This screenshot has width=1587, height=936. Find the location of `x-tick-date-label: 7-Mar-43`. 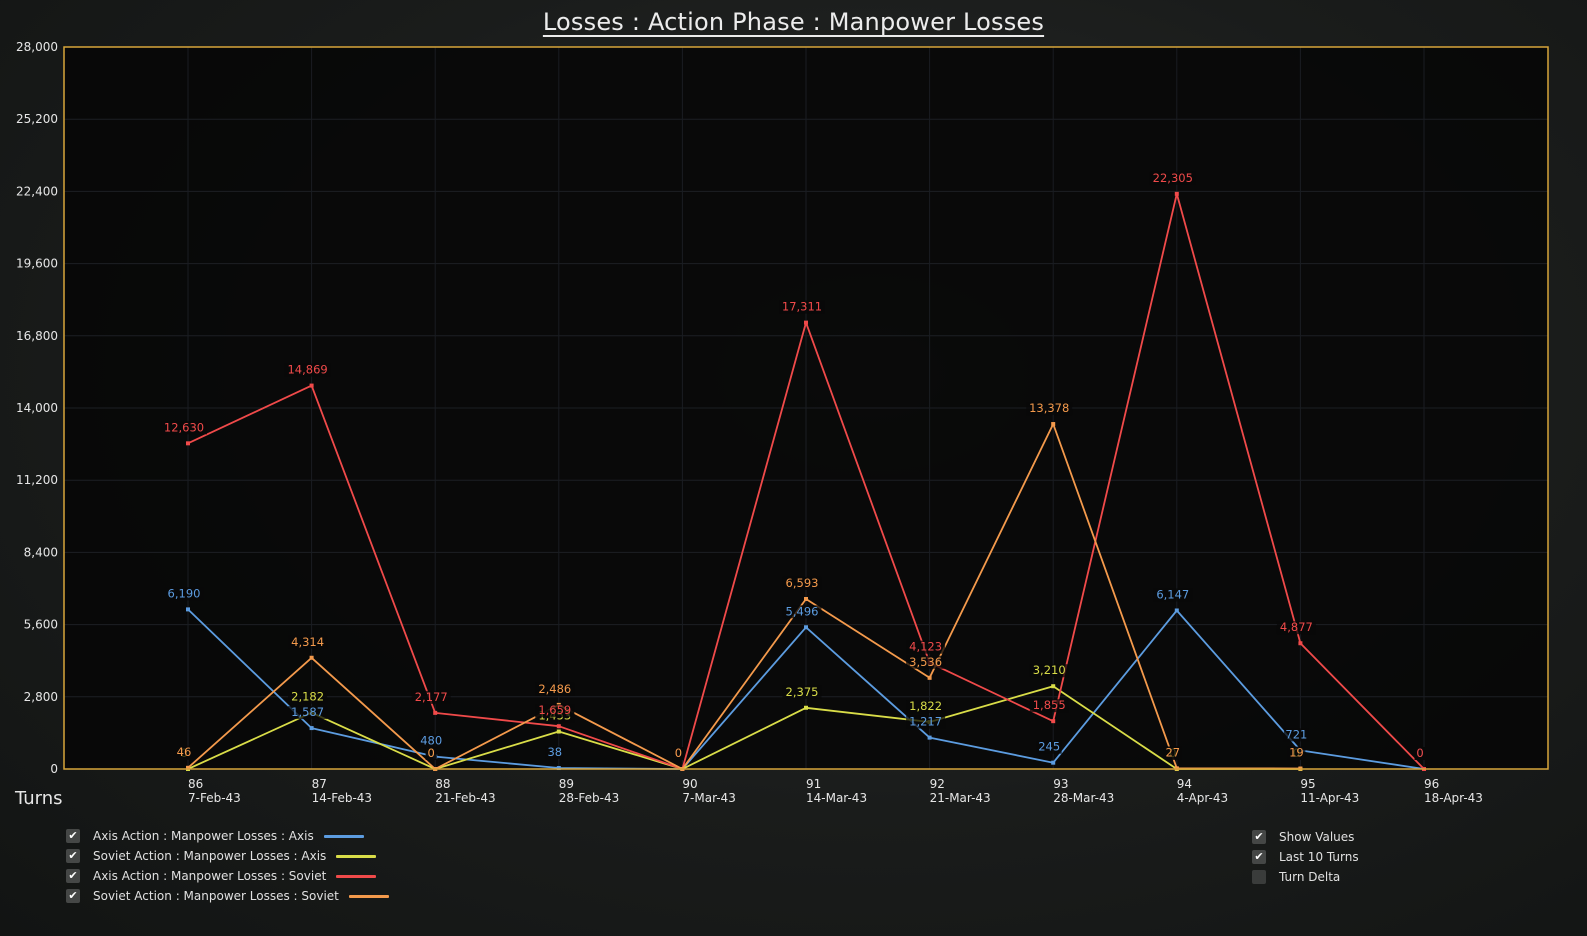

x-tick-date-label: 7-Mar-43 is located at coordinates (708, 798).